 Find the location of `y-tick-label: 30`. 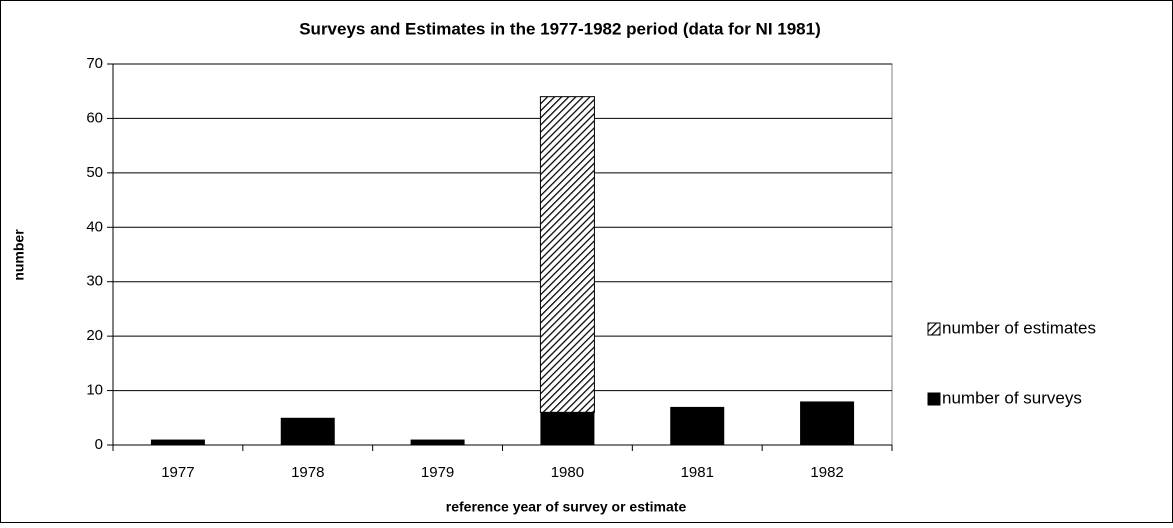

y-tick-label: 30 is located at coordinates (94, 281).